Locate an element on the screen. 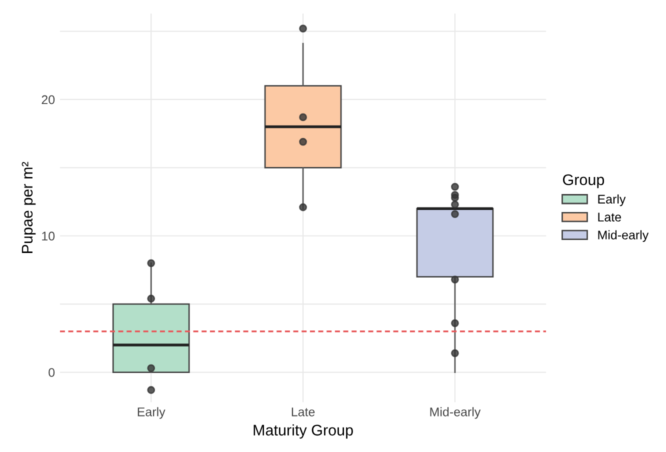  y-axis-title: Pupae per m² is located at coordinates (29, 207).